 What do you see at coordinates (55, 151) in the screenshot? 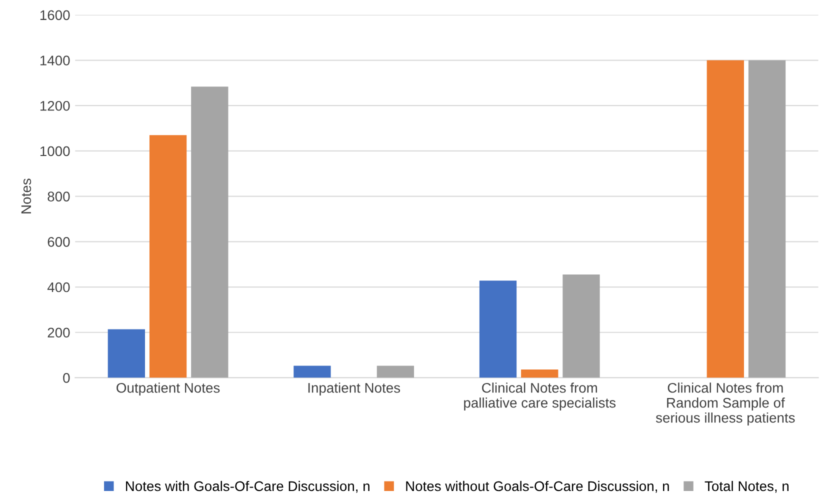
I see `y-tick-label: 1000` at bounding box center [55, 151].